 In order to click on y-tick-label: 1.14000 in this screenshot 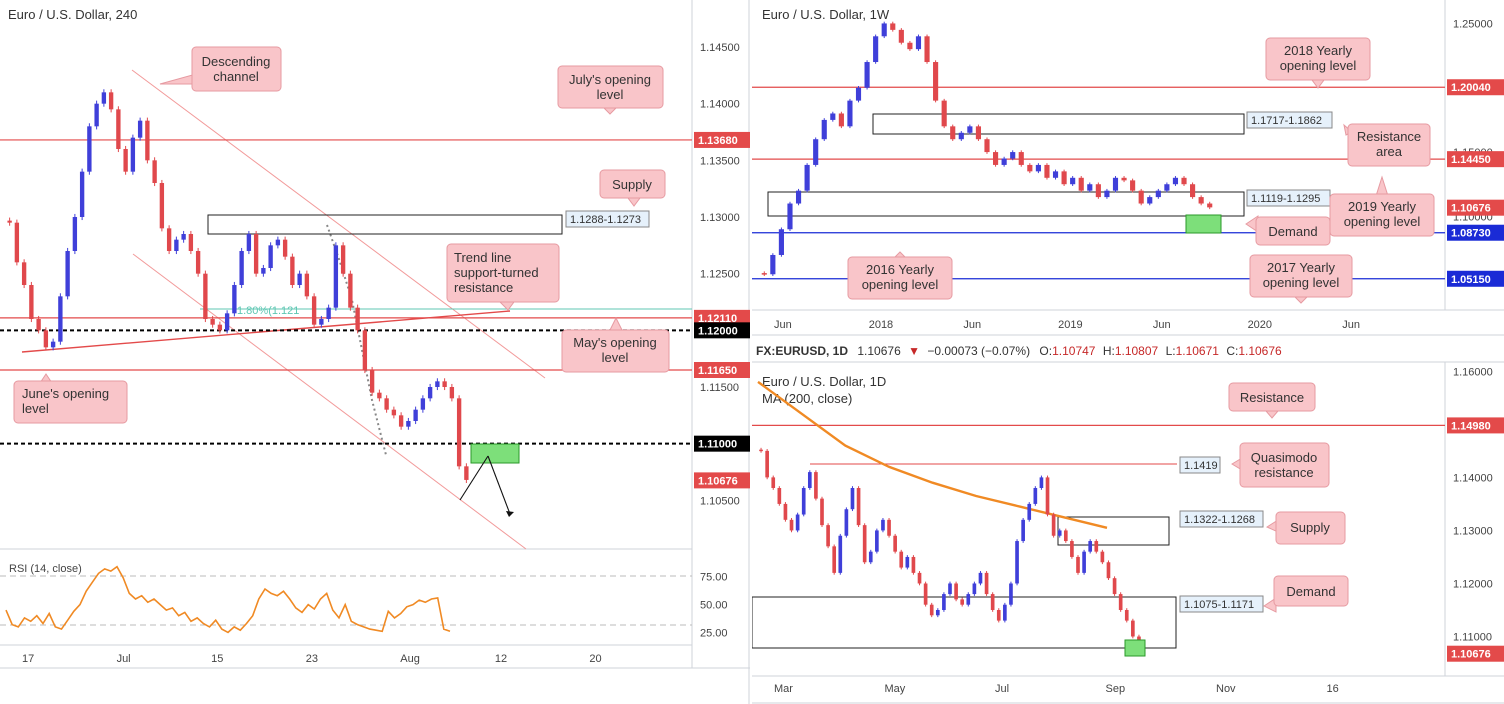, I will do `click(720, 105)`.